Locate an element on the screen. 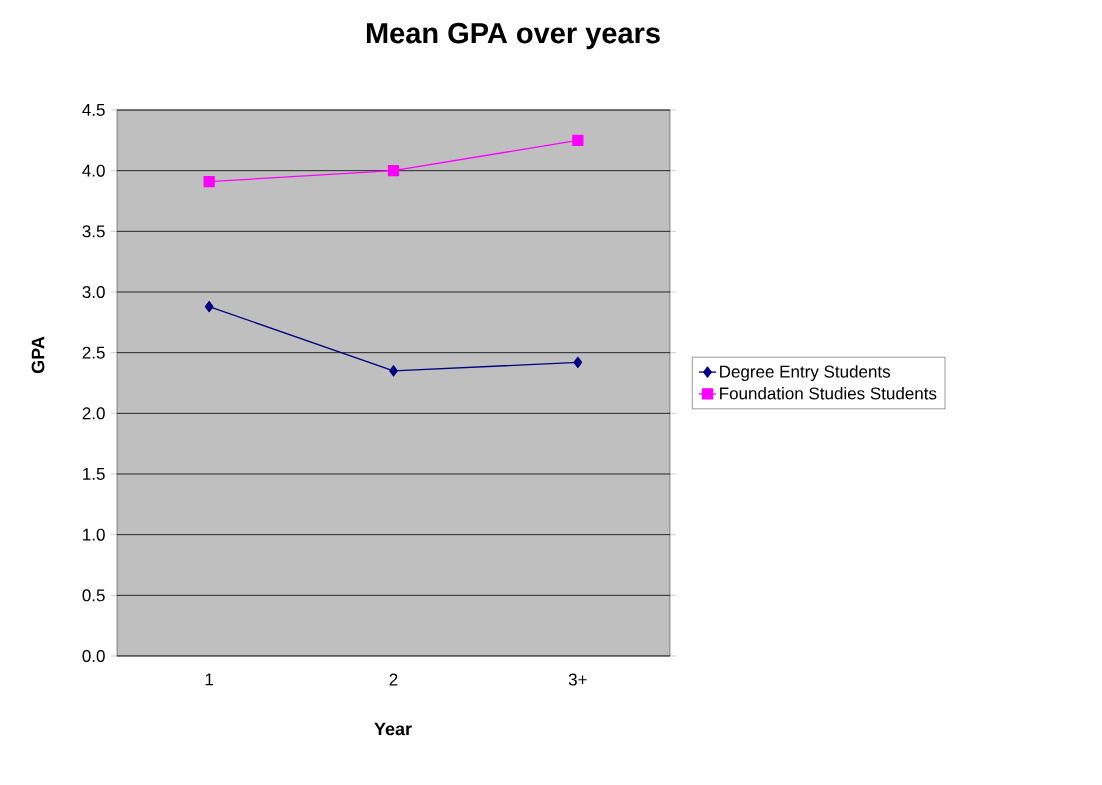 This screenshot has width=1102, height=785. y-tick-label: 3.0 is located at coordinates (93, 292).